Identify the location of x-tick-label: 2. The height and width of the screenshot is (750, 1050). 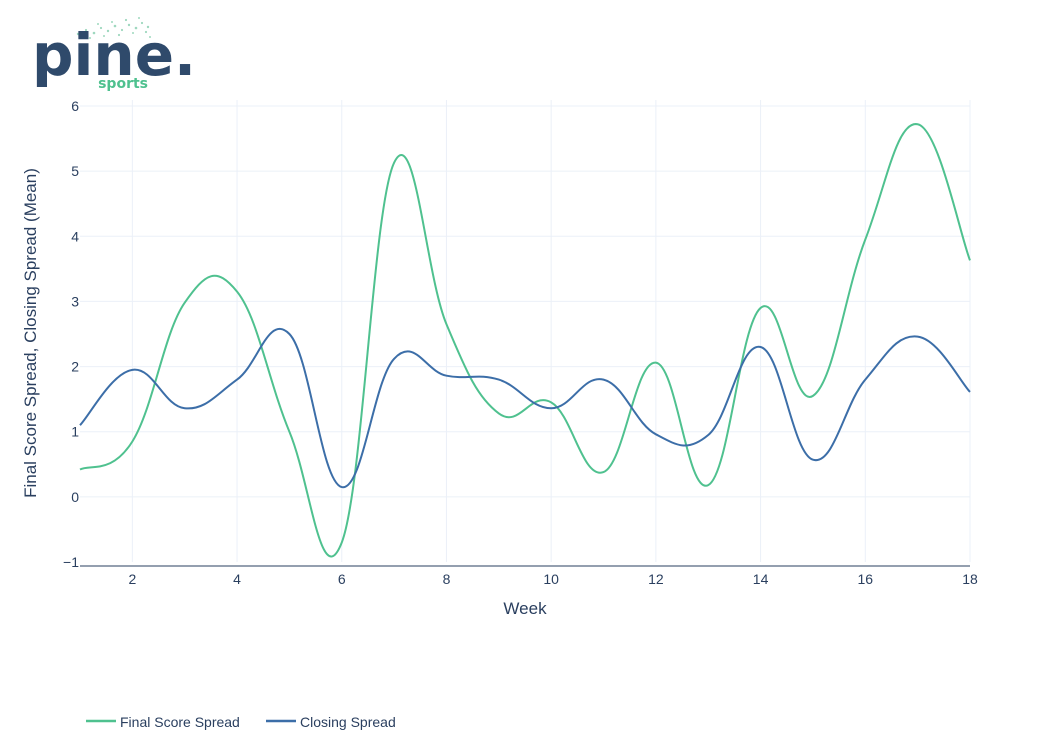
(132, 579).